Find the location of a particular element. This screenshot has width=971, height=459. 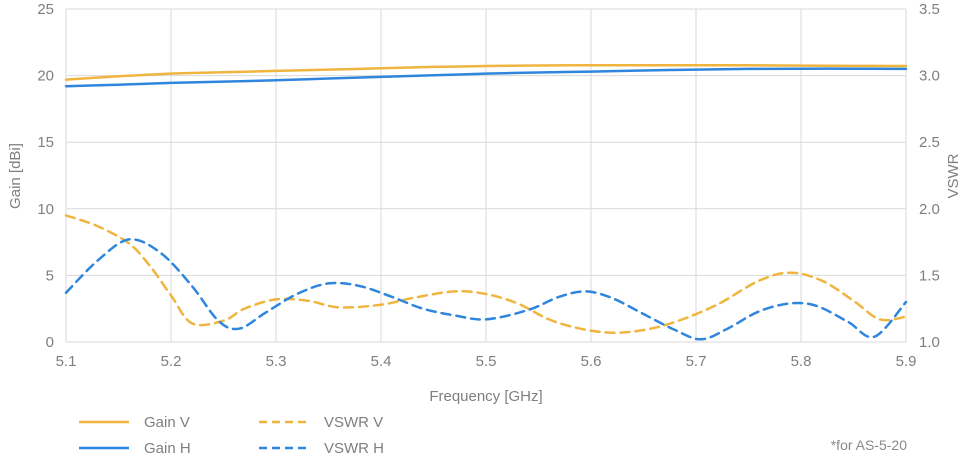

svg-text: 25 is located at coordinates (45, 9).